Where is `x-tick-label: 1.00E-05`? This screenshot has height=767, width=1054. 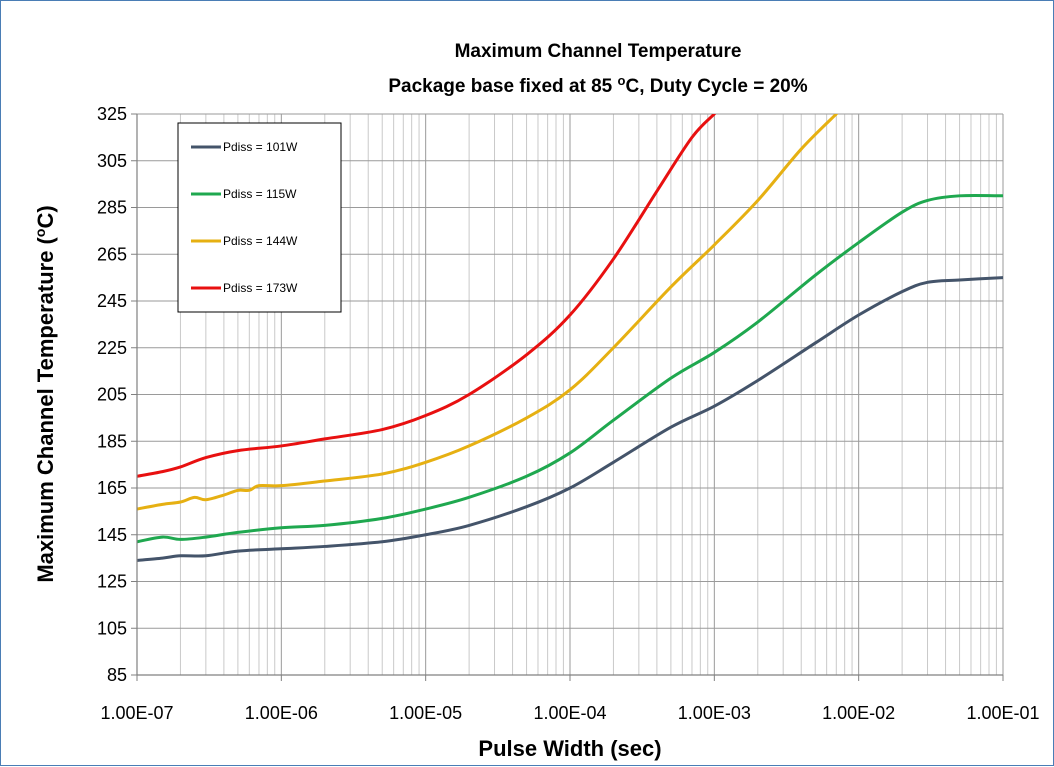
x-tick-label: 1.00E-05 is located at coordinates (425, 713).